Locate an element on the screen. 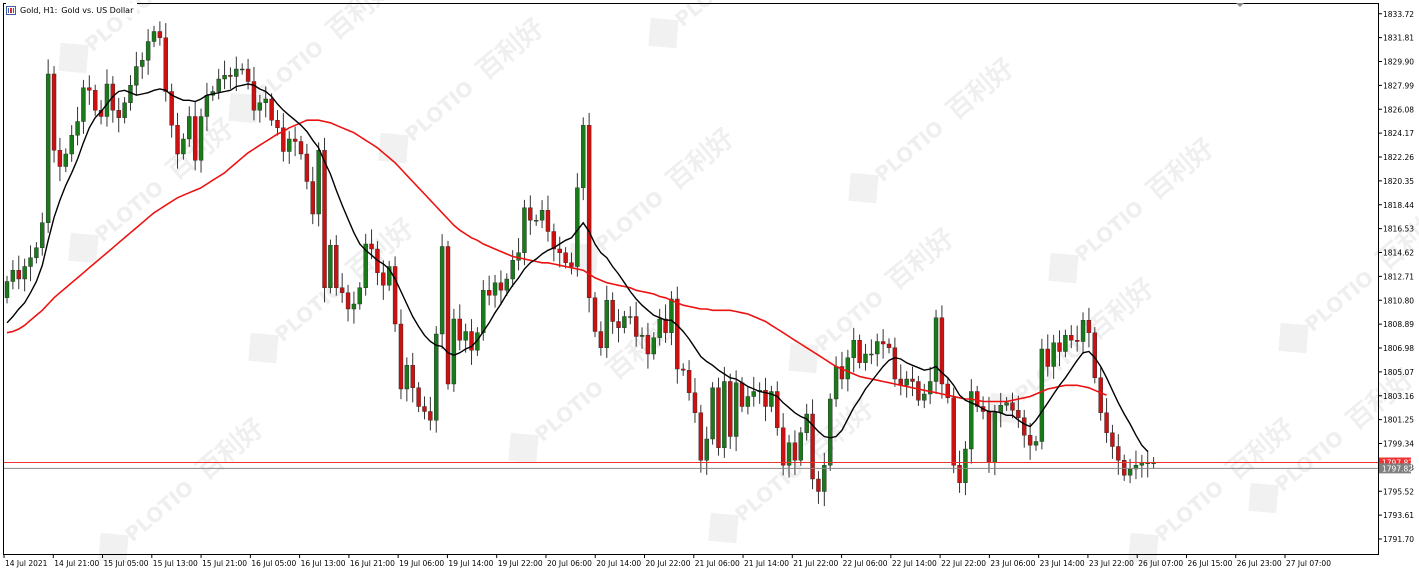  y-tick-label: 1818.44 is located at coordinates (1398, 205).